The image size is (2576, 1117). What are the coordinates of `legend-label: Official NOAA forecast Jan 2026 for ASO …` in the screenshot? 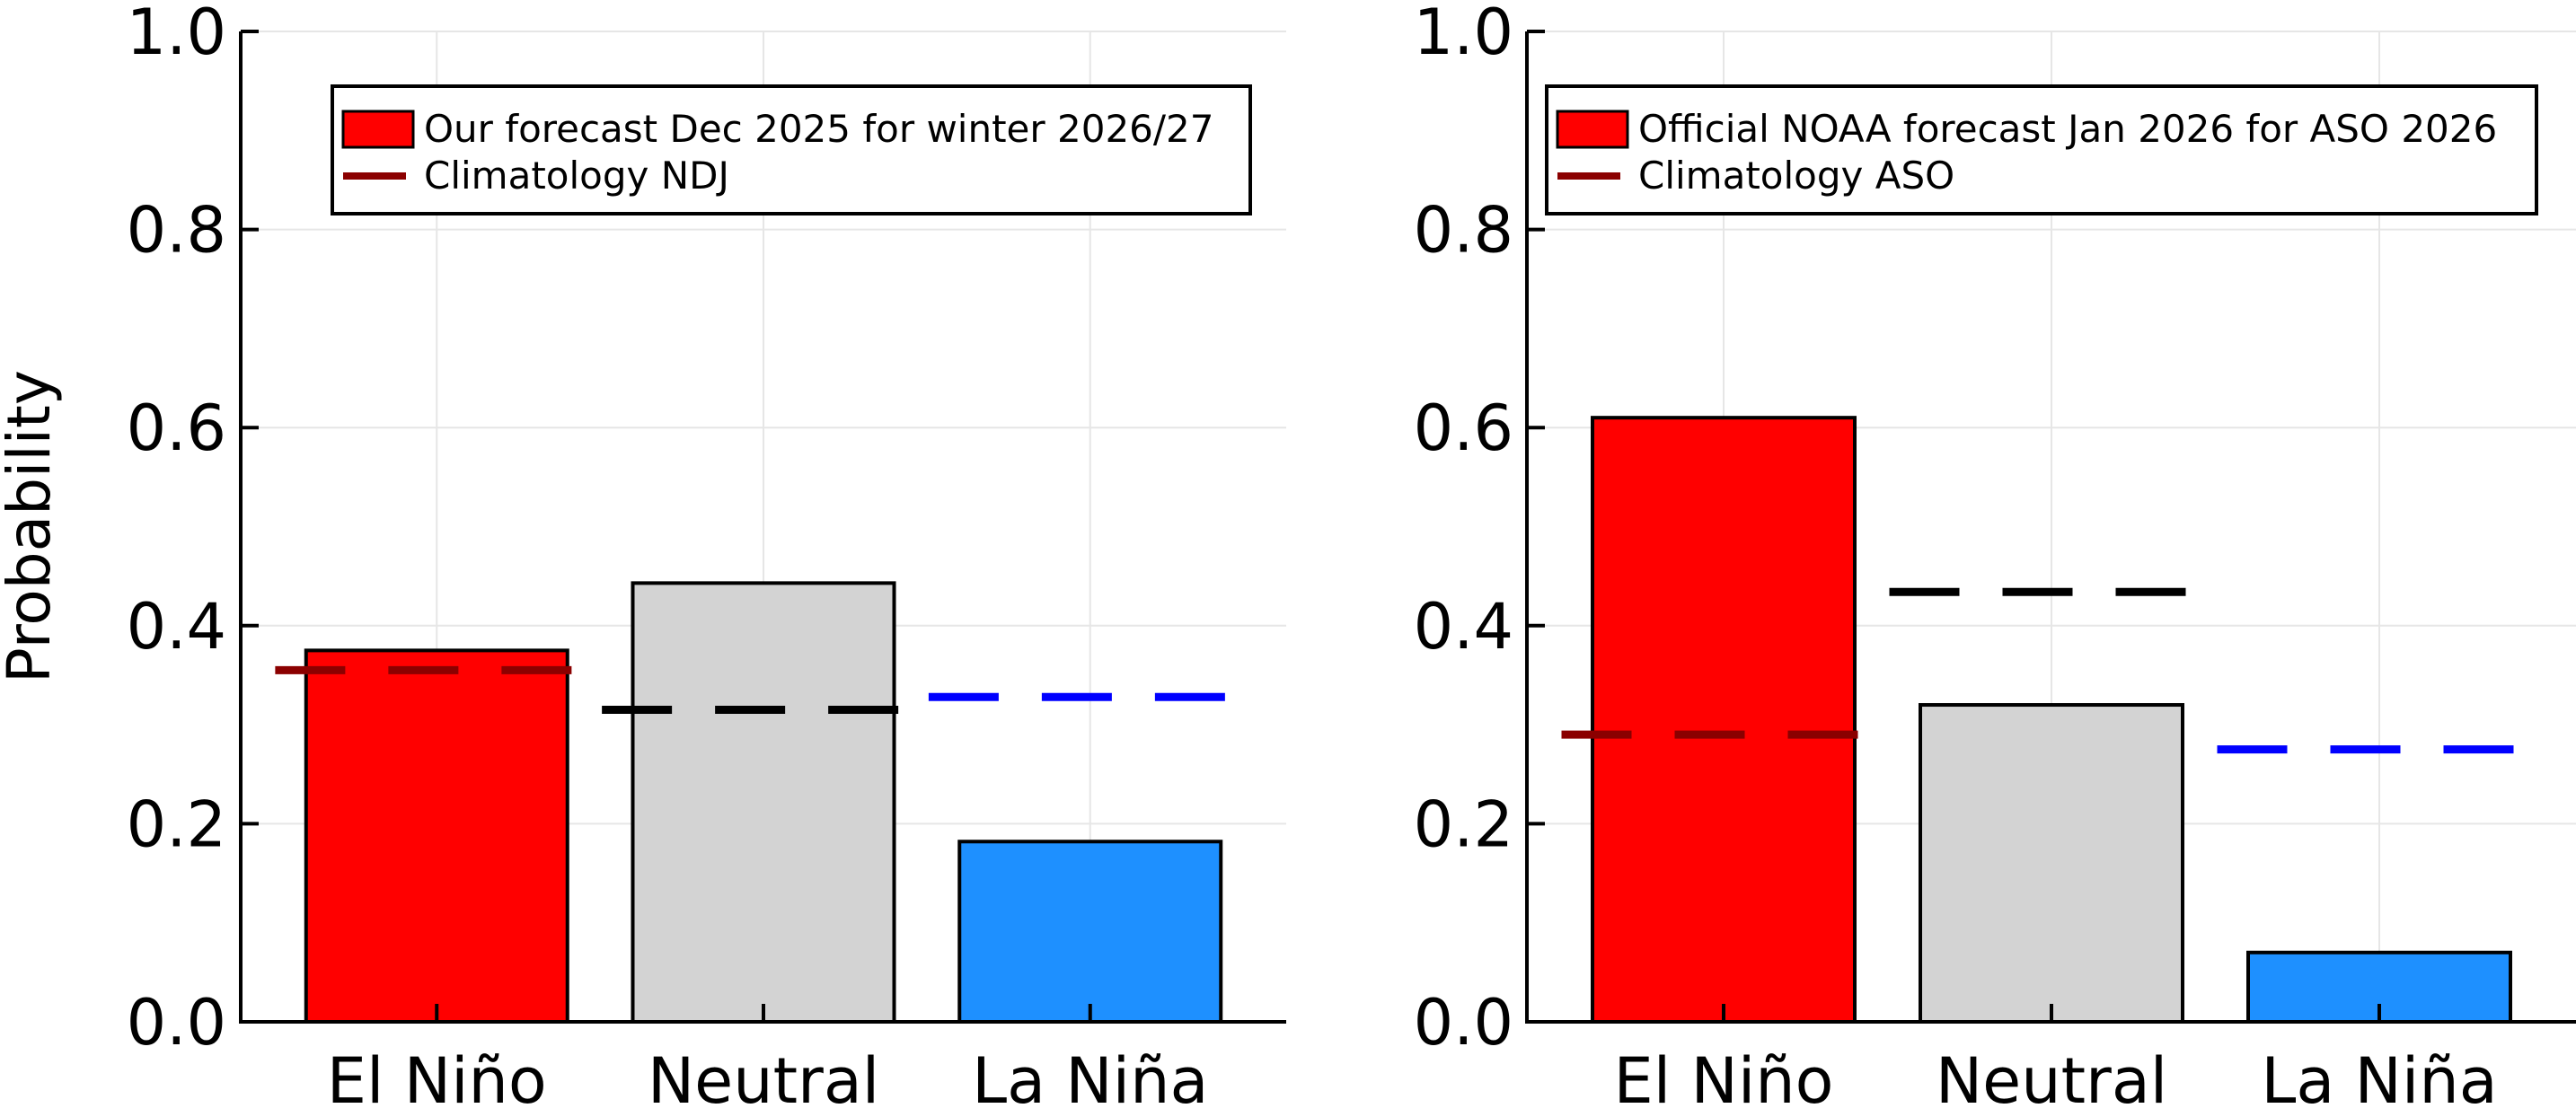 It's located at (2067, 129).